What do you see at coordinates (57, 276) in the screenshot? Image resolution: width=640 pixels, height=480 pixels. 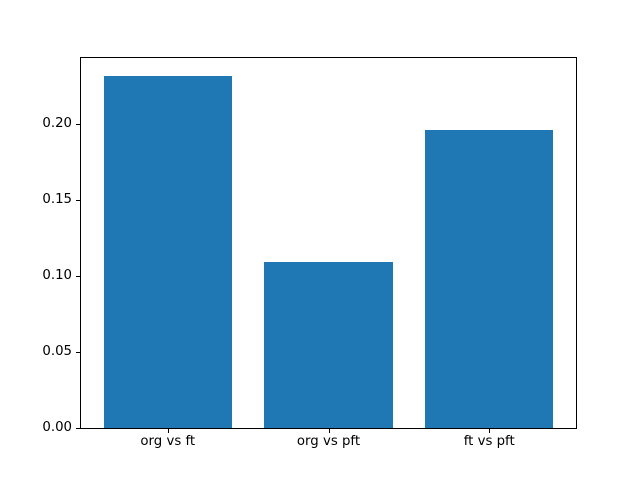 I see `y-tick-label-3: 0.10` at bounding box center [57, 276].